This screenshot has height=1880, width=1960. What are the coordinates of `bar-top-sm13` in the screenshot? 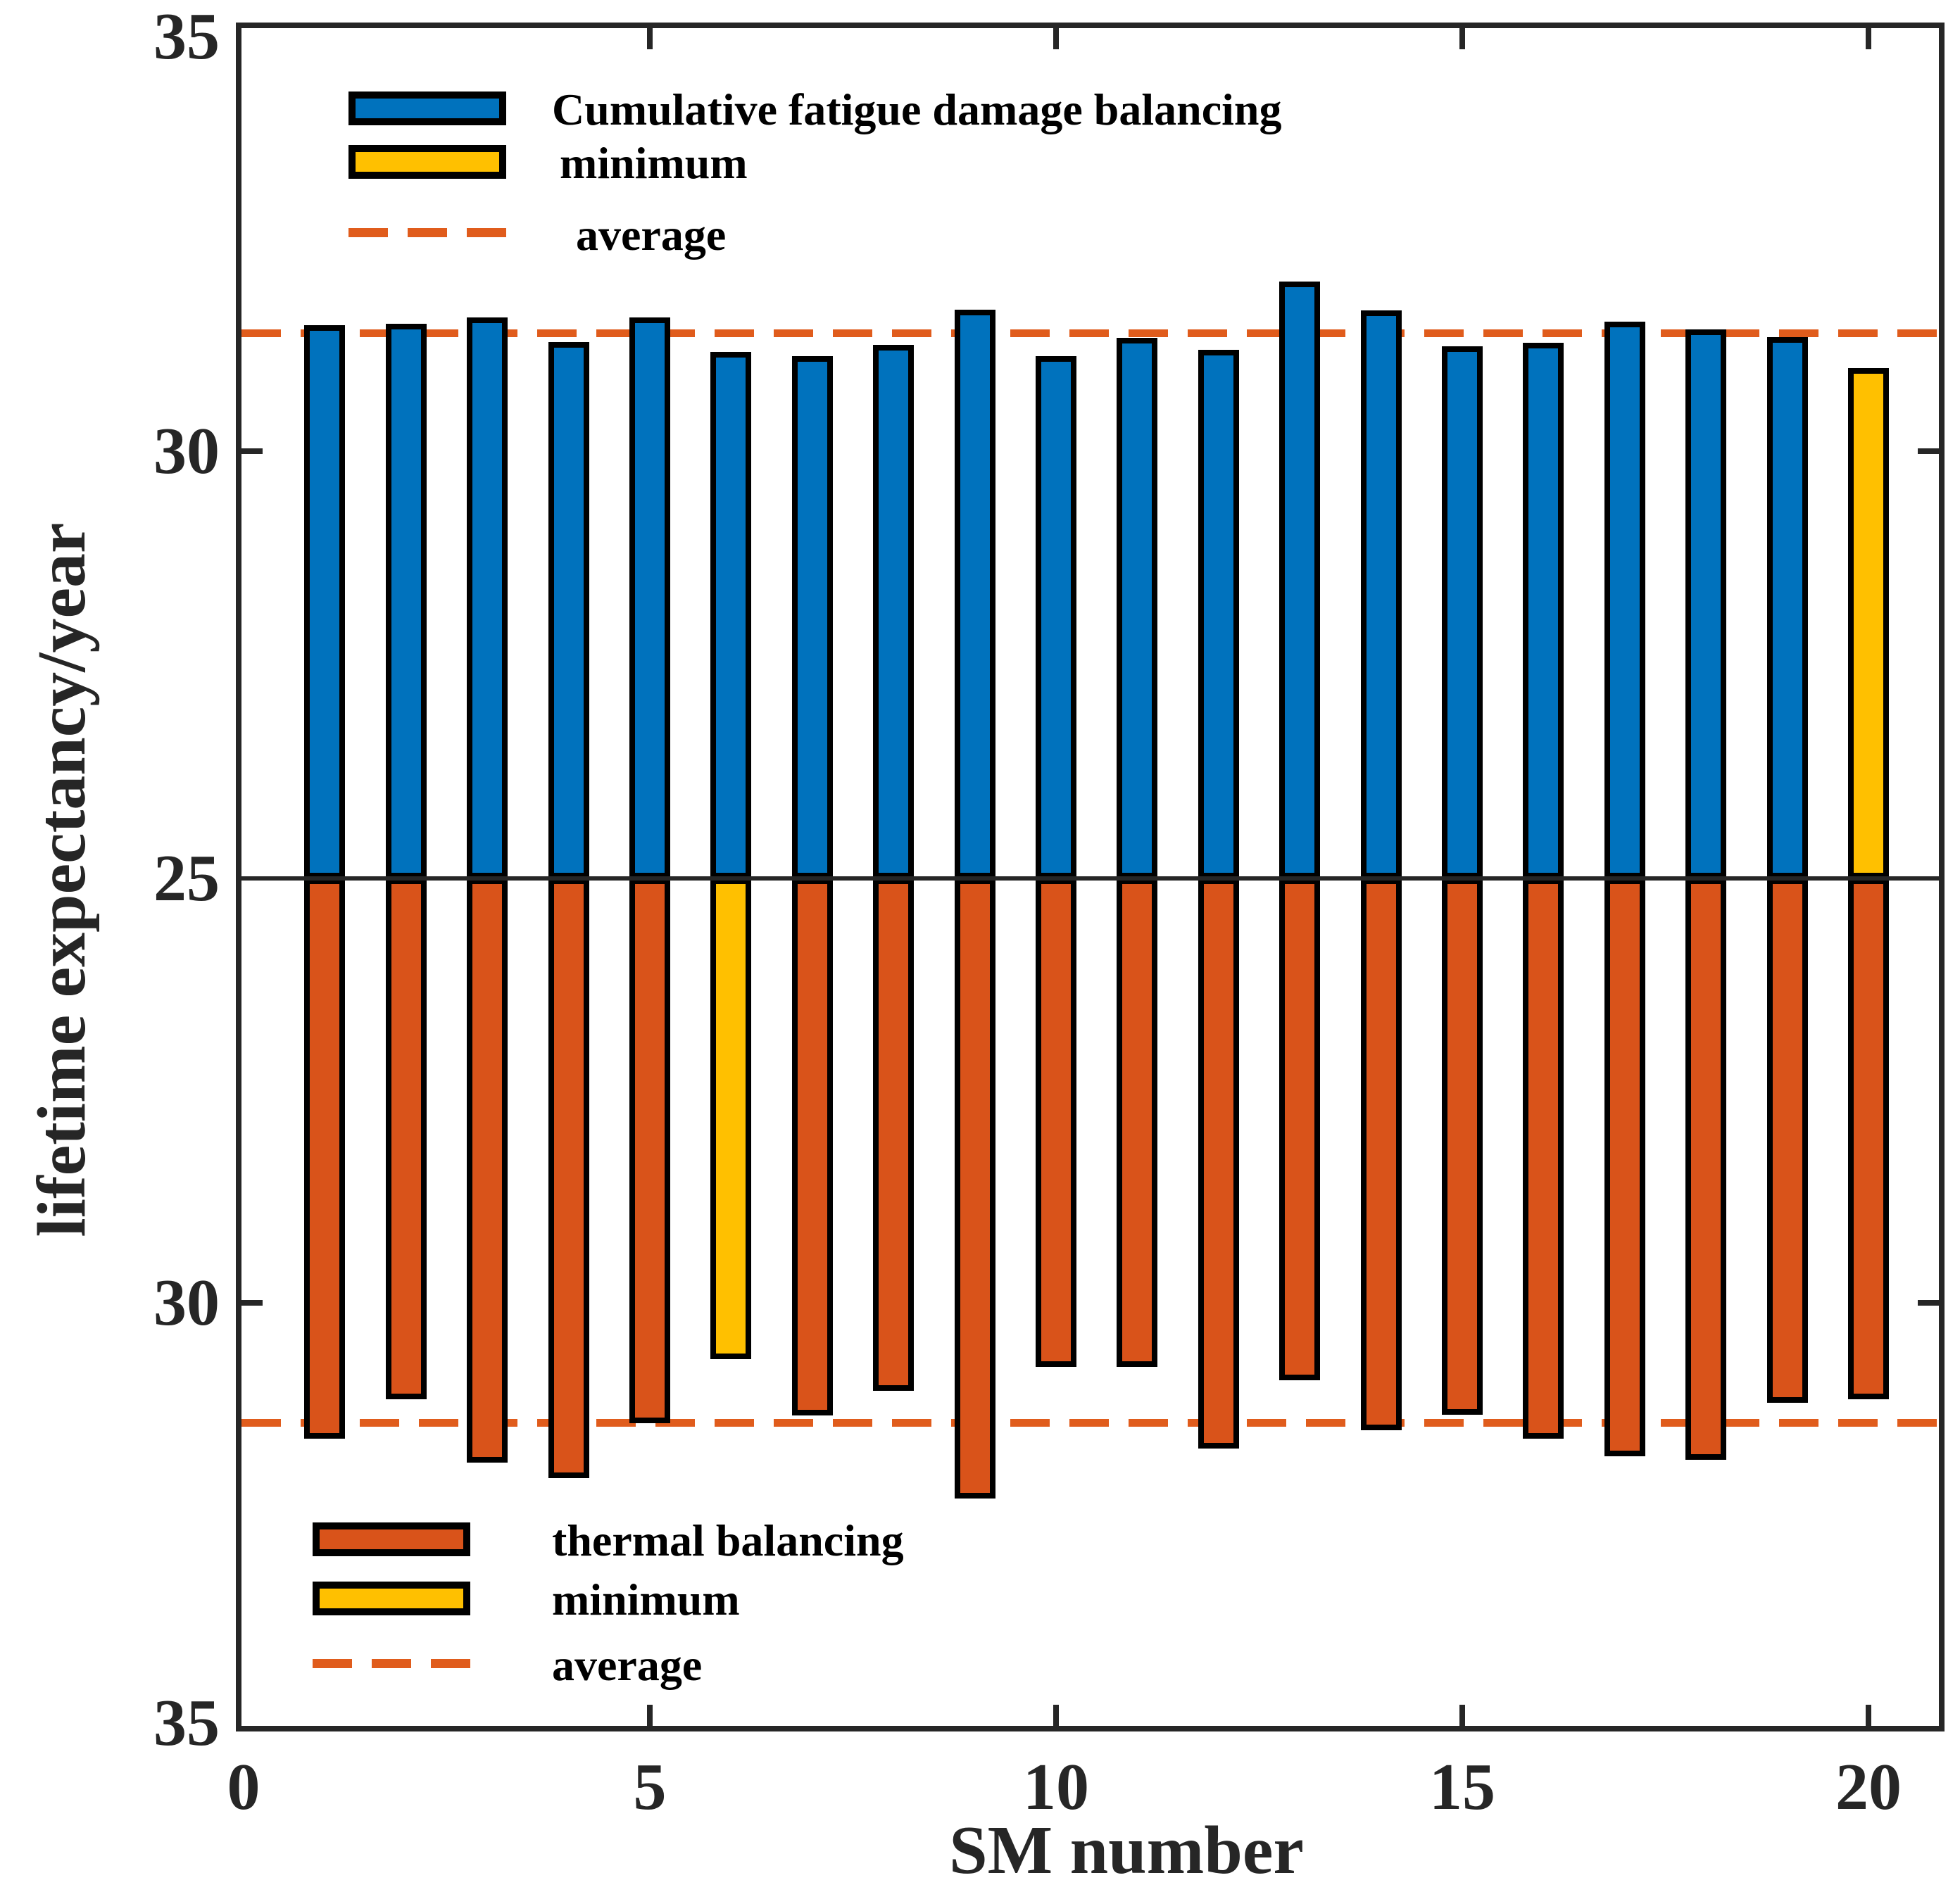 It's located at (1300, 580).